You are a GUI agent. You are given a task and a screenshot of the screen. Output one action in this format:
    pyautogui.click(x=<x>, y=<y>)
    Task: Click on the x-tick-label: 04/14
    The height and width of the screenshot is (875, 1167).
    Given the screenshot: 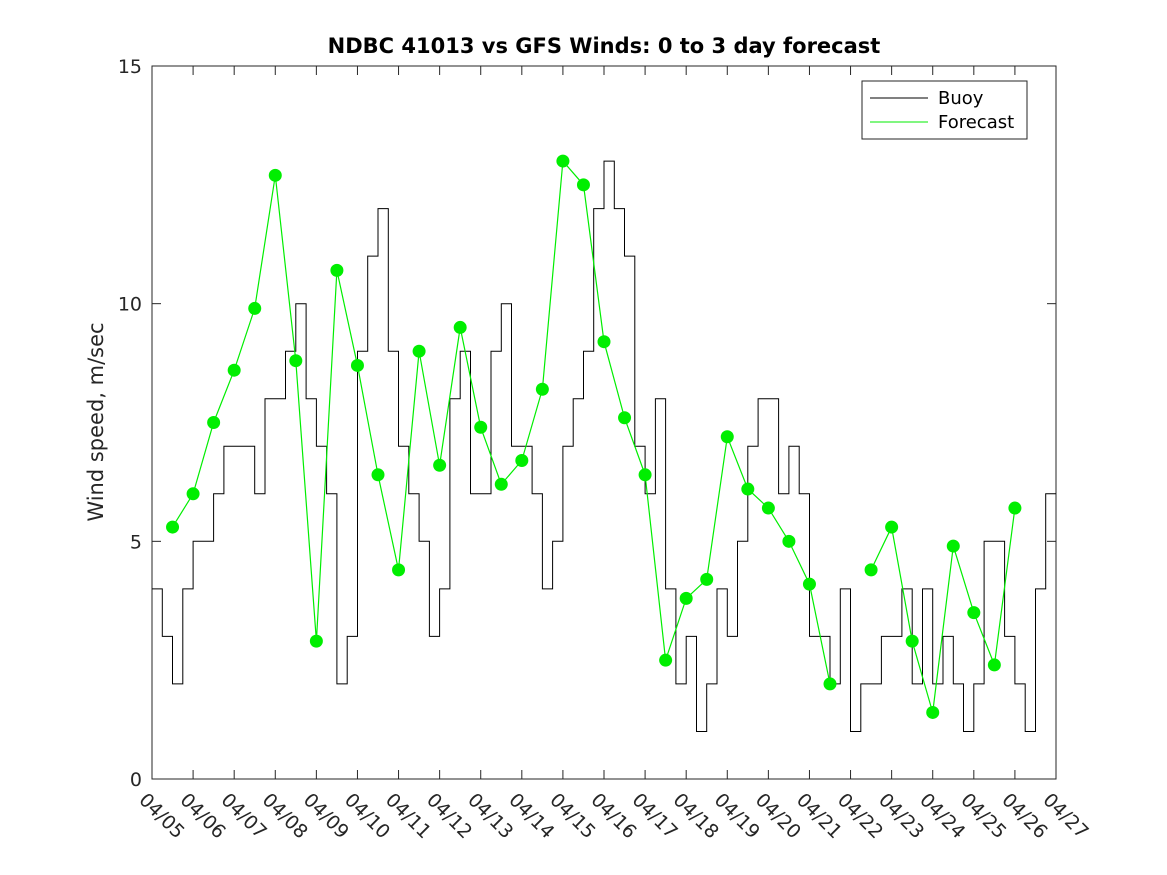 What is the action you would take?
    pyautogui.click(x=531, y=816)
    